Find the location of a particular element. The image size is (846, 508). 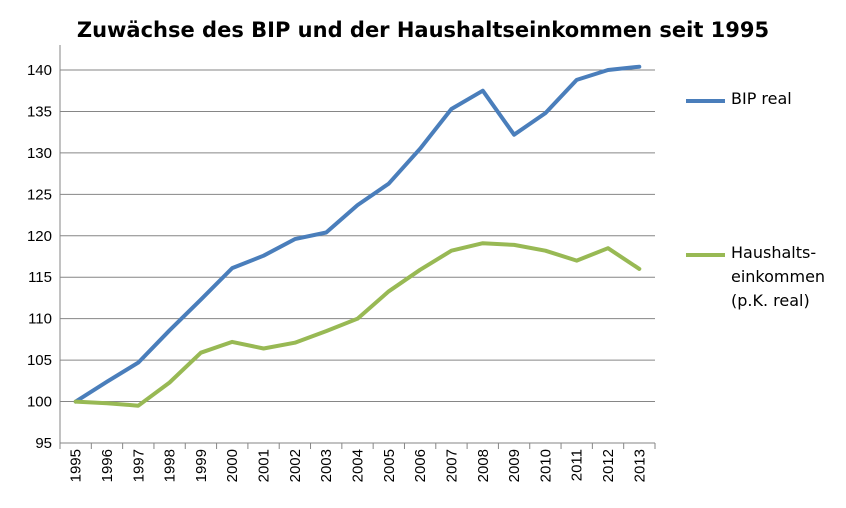

y-tick-label: 120 is located at coordinates (39, 236).